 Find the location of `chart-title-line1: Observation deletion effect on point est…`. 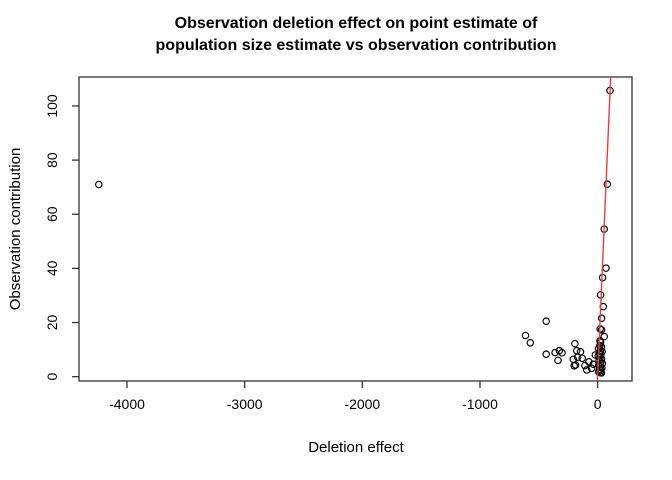

chart-title-line1: Observation deletion effect on point est… is located at coordinates (356, 23).